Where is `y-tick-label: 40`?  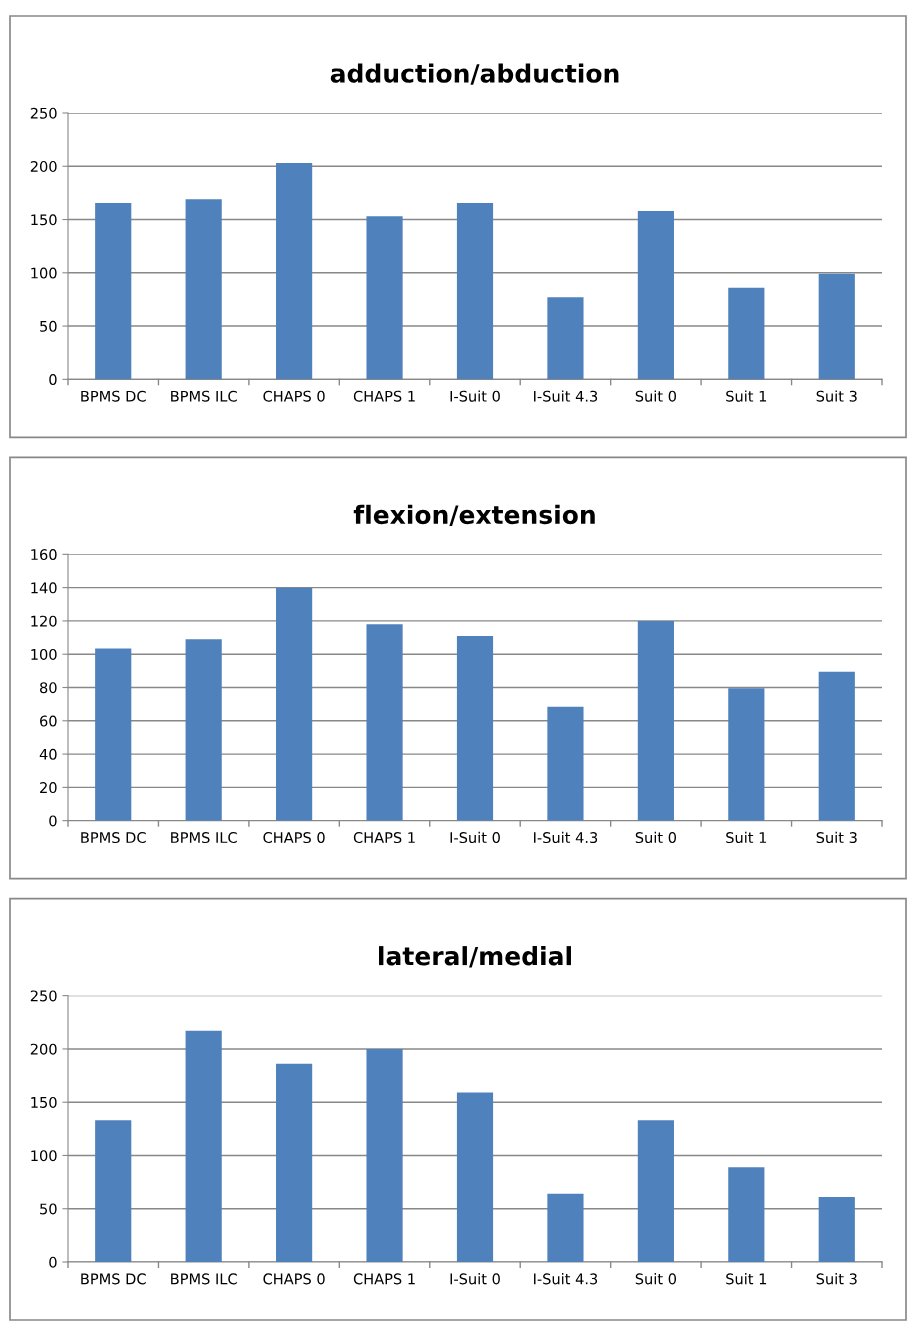 y-tick-label: 40 is located at coordinates (48, 754).